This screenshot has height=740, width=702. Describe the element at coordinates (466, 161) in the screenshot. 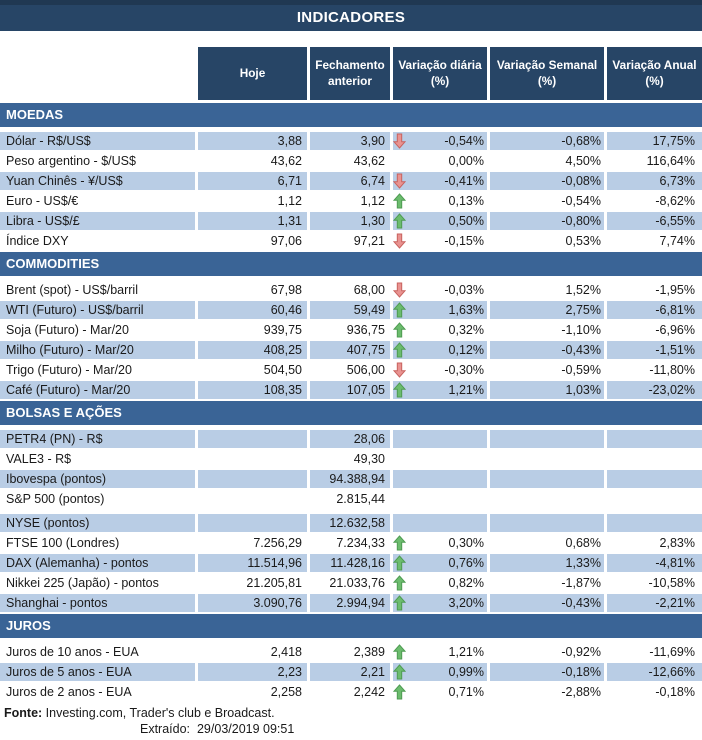

I see `variacao-diaria-value: 0,00%` at that location.